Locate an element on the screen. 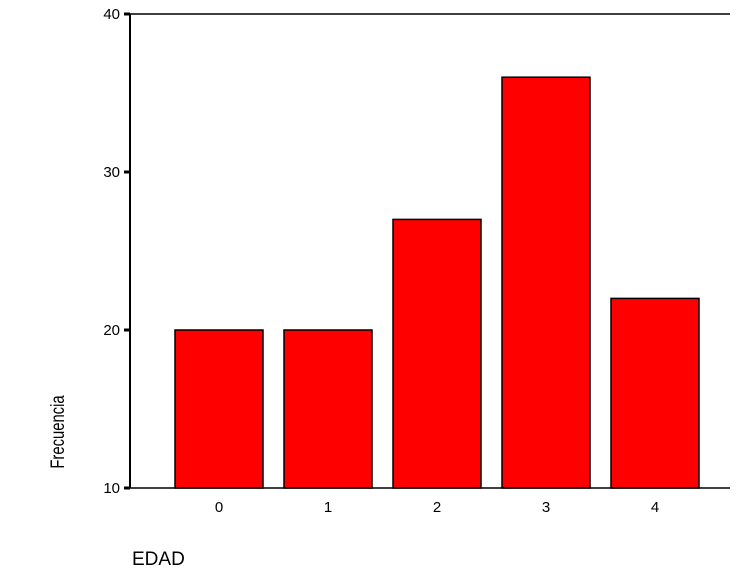  x-axis-title: EDAD is located at coordinates (158, 559).